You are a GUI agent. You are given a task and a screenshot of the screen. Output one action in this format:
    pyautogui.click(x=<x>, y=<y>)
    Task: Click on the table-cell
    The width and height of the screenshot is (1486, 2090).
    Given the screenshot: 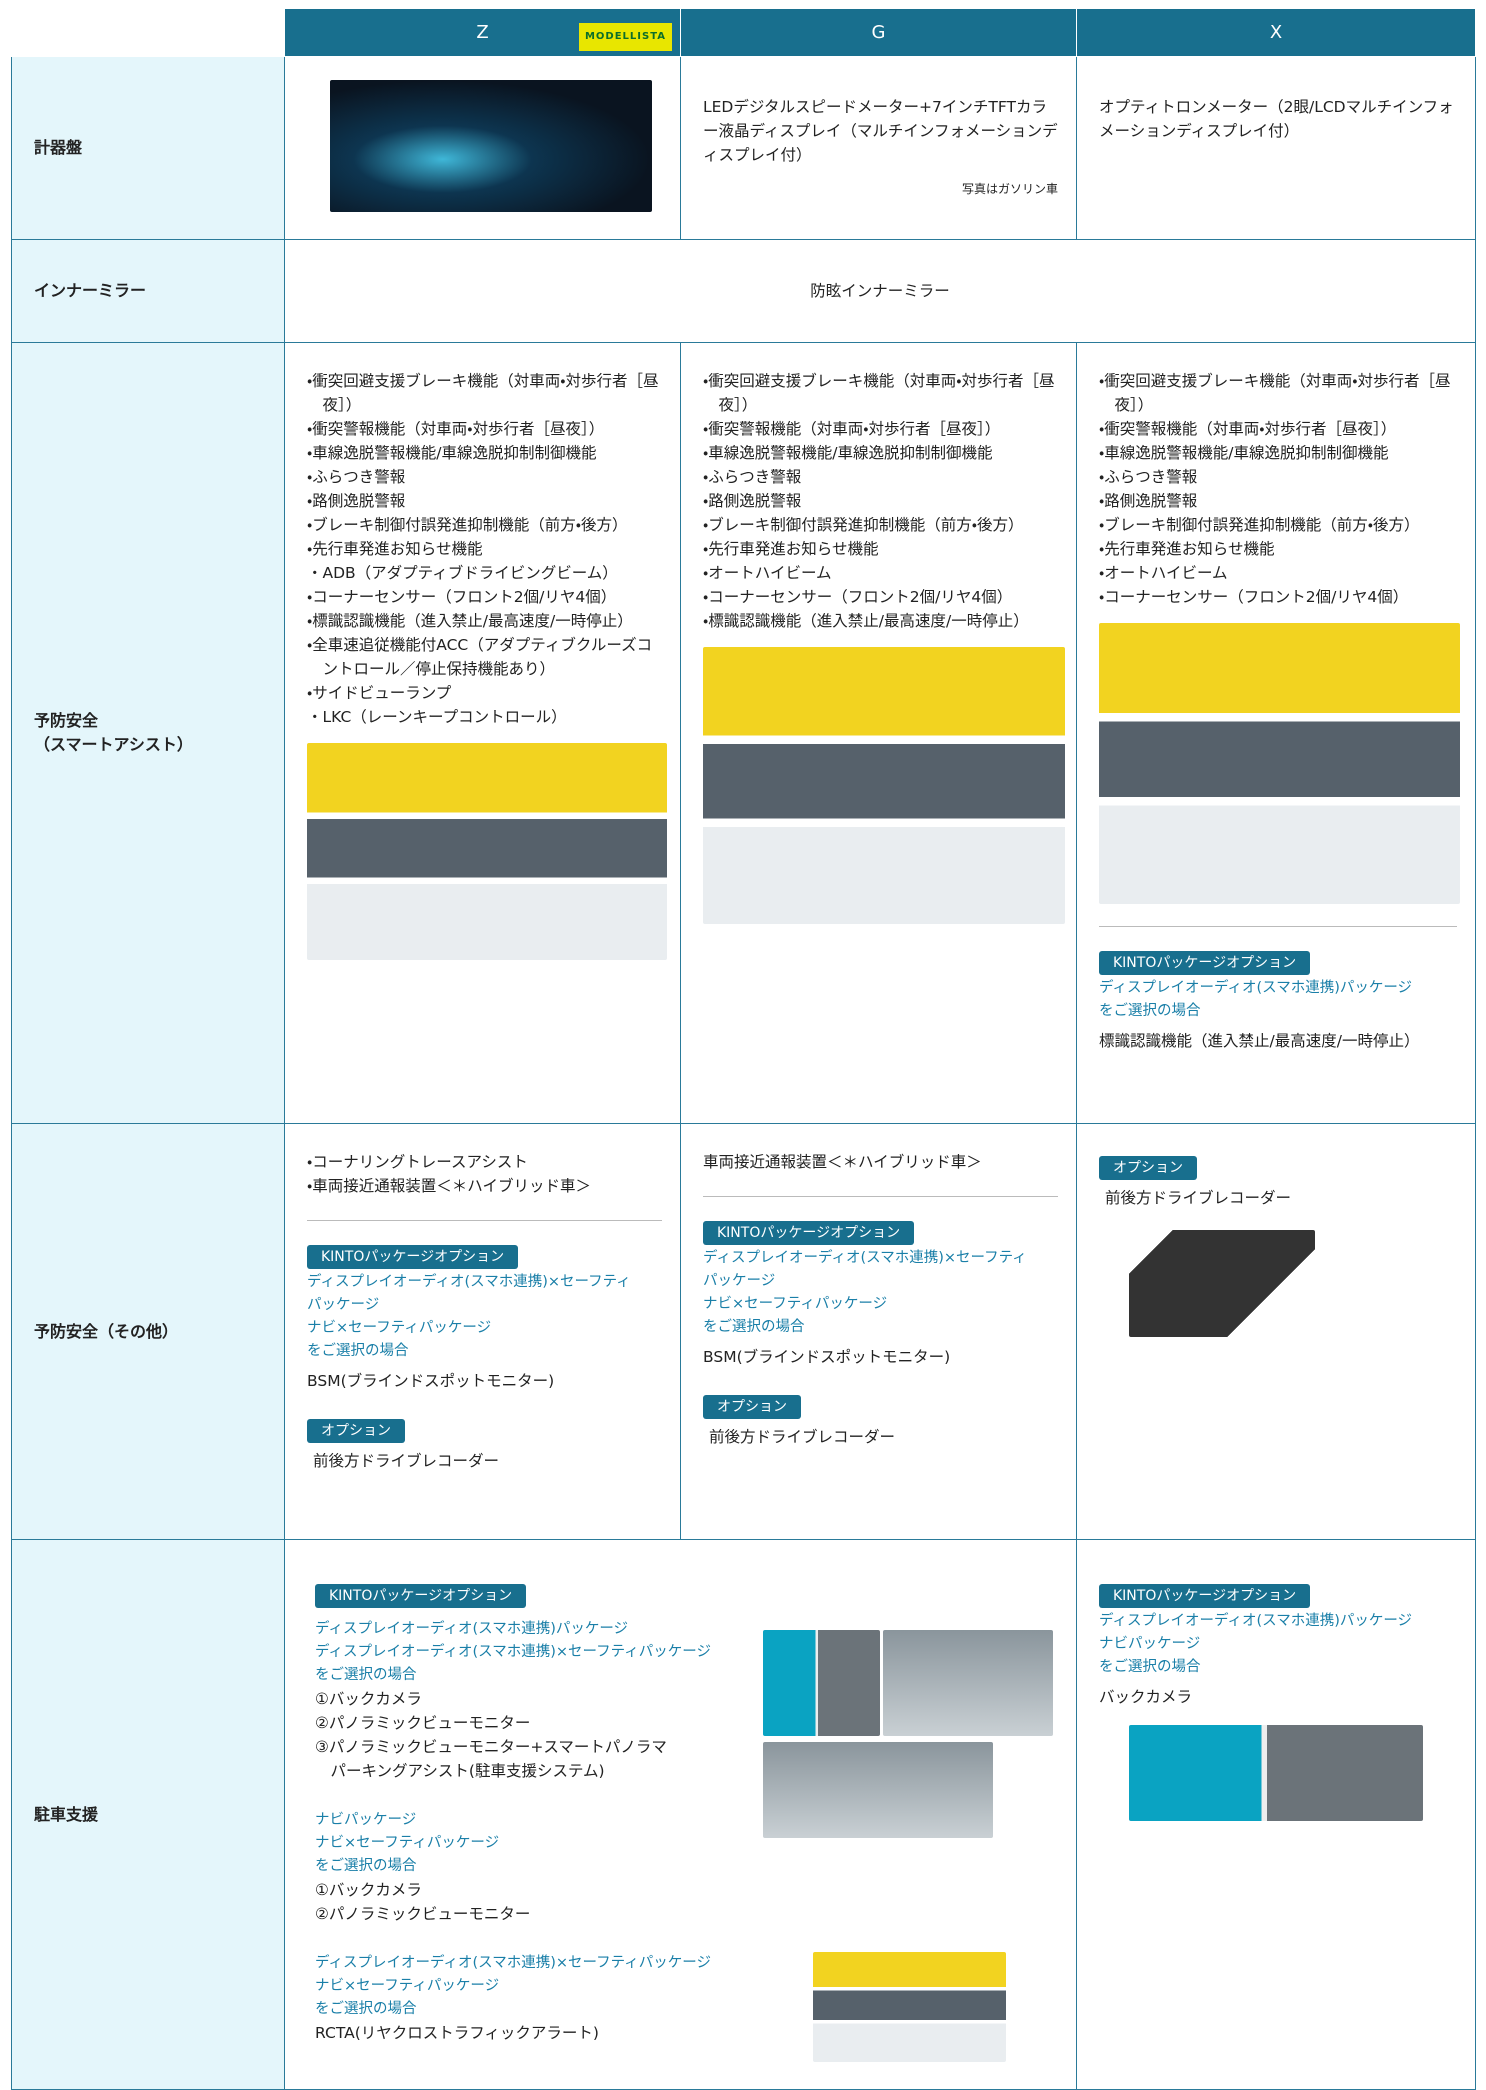 What is the action you would take?
    pyautogui.click(x=483, y=148)
    